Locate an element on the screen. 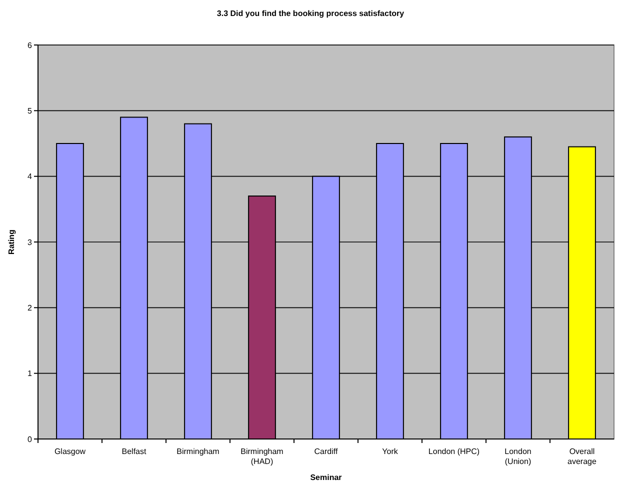 Image resolution: width=621 pixels, height=488 pixels. chart-title: 3.3 Did you find the booking process satisfactory is located at coordinates (310, 13).